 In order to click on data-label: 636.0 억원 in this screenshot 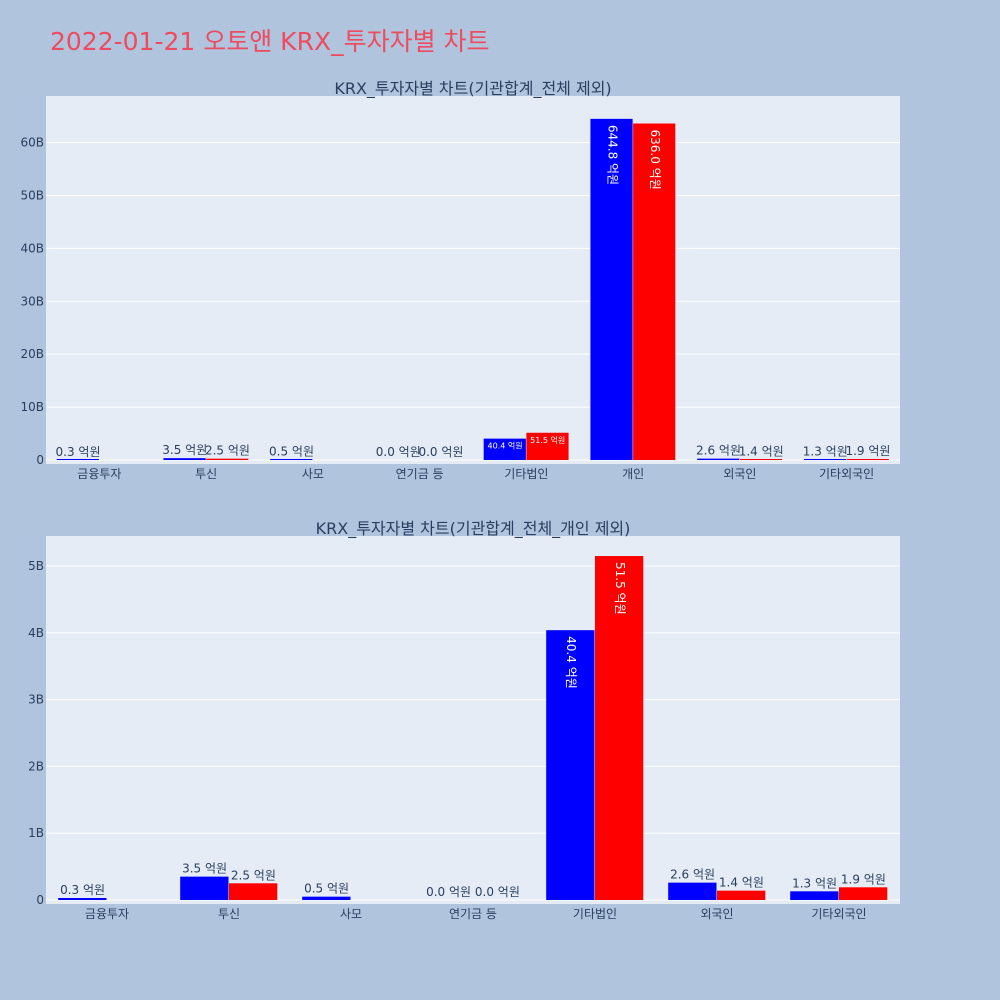, I will do `click(655, 160)`.